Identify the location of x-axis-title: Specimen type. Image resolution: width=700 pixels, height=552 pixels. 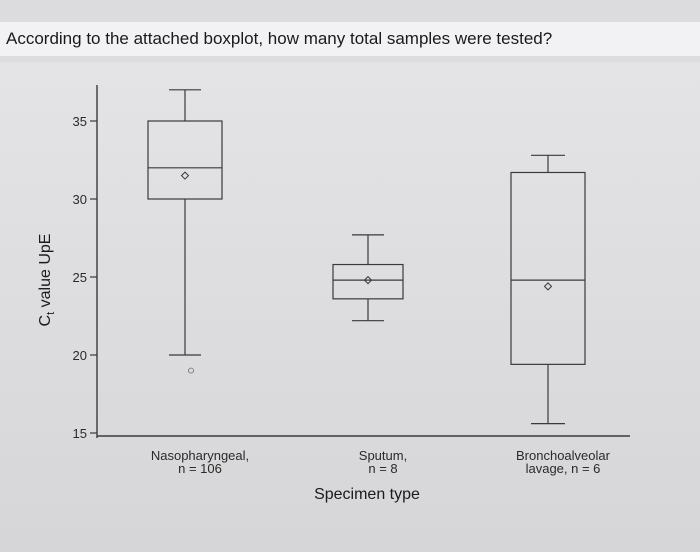
(367, 494).